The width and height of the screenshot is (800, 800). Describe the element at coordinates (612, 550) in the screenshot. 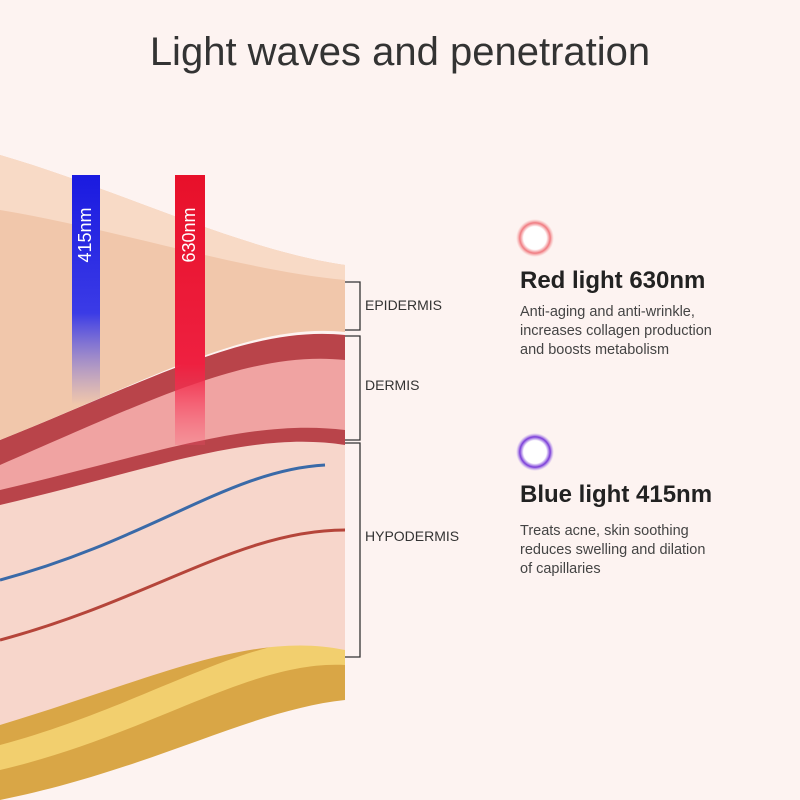

I see `item-text: reduces swelling and dilation` at that location.